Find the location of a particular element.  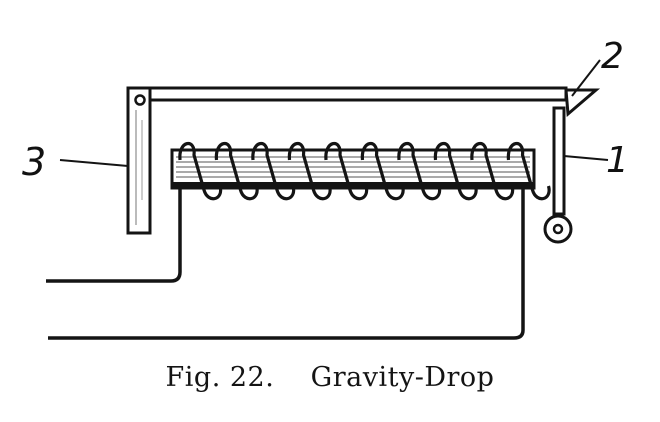

drop-rod is located at coordinates (558, 175).